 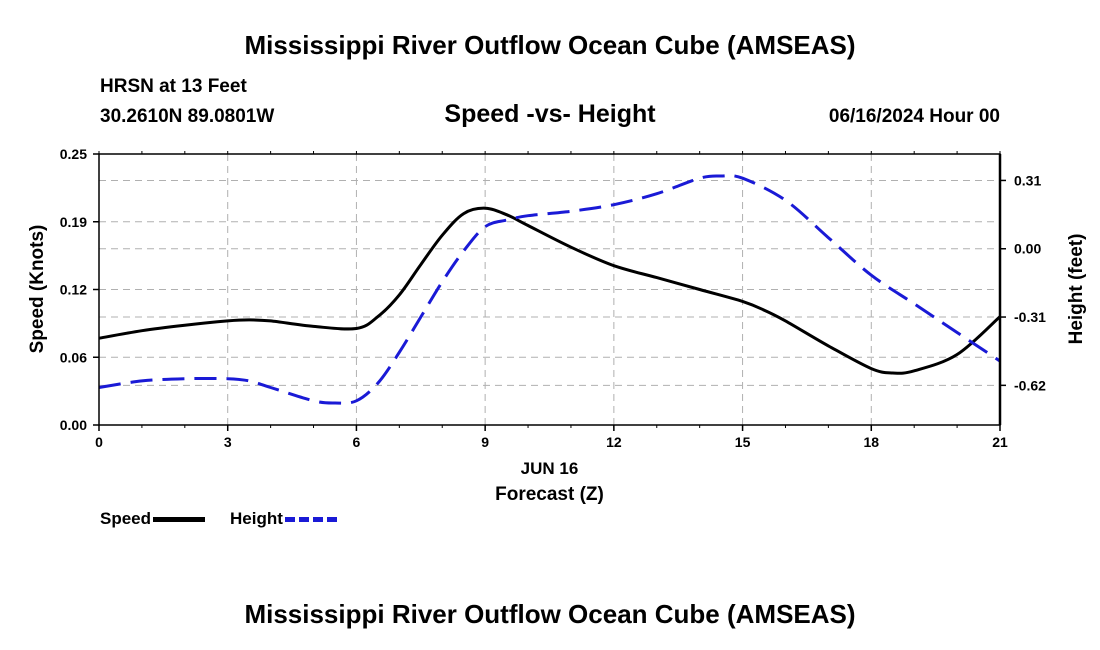 I want to click on x-axis-label: Forecast (Z), so click(x=549, y=494).